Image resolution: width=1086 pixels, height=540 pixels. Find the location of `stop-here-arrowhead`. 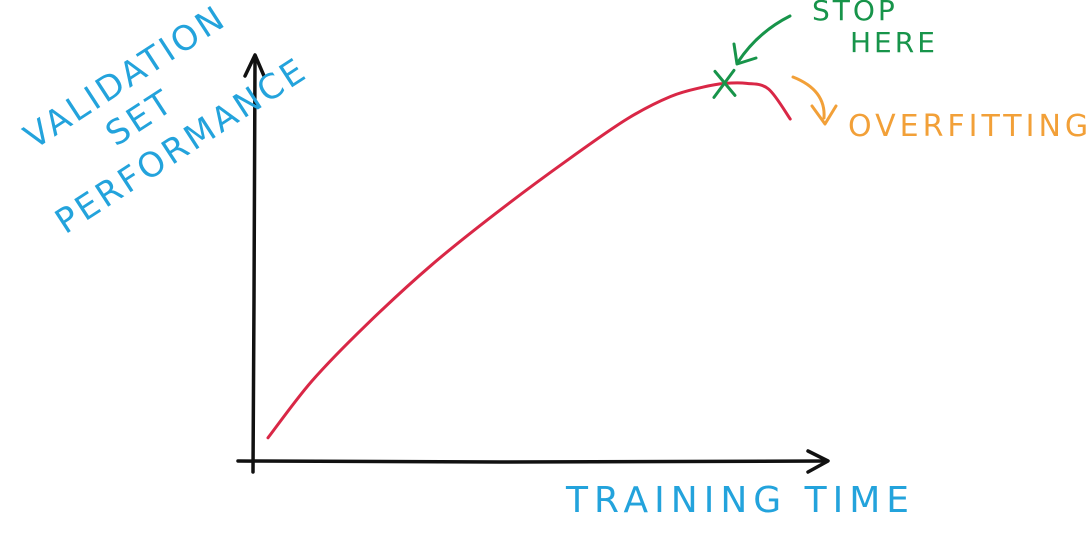

stop-here-arrowhead is located at coordinates (745, 54).